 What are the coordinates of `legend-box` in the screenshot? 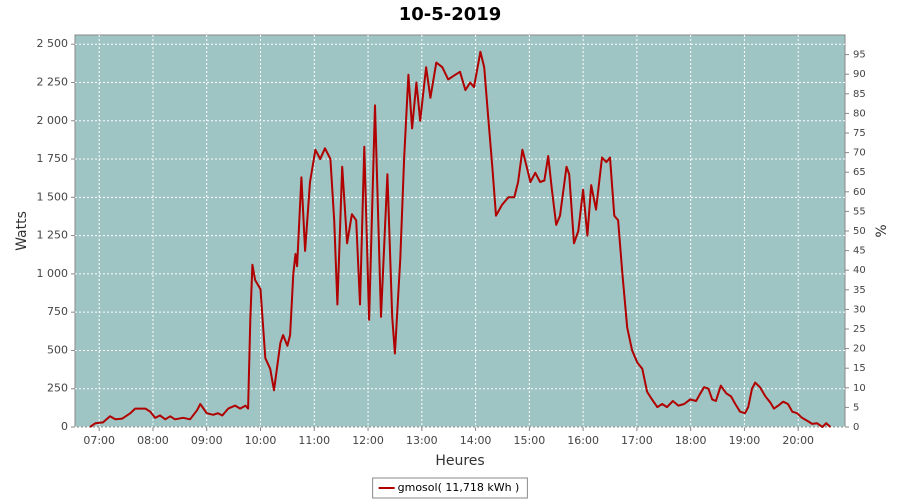 It's located at (450, 488).